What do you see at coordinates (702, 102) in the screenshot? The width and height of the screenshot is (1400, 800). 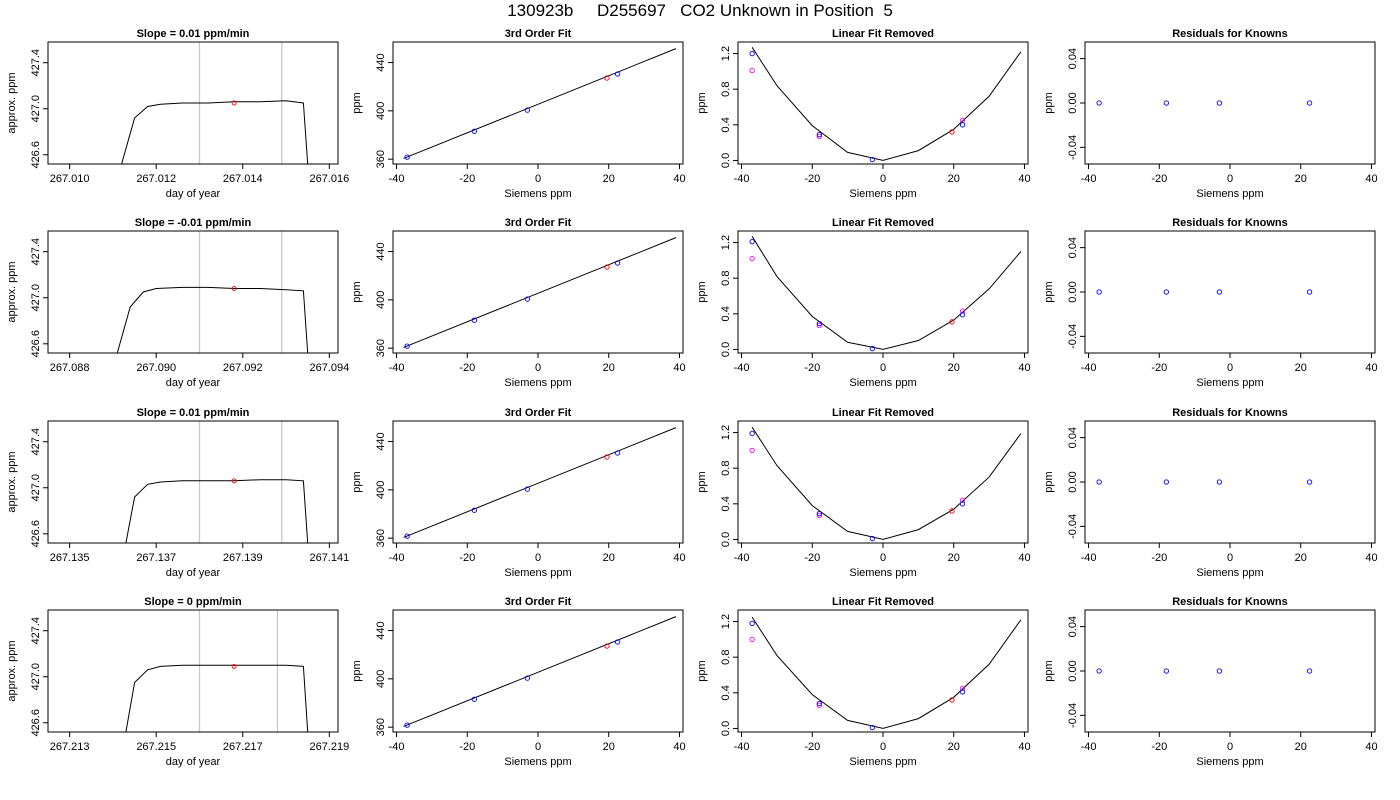 I see `y-axis-label: ppm` at bounding box center [702, 102].